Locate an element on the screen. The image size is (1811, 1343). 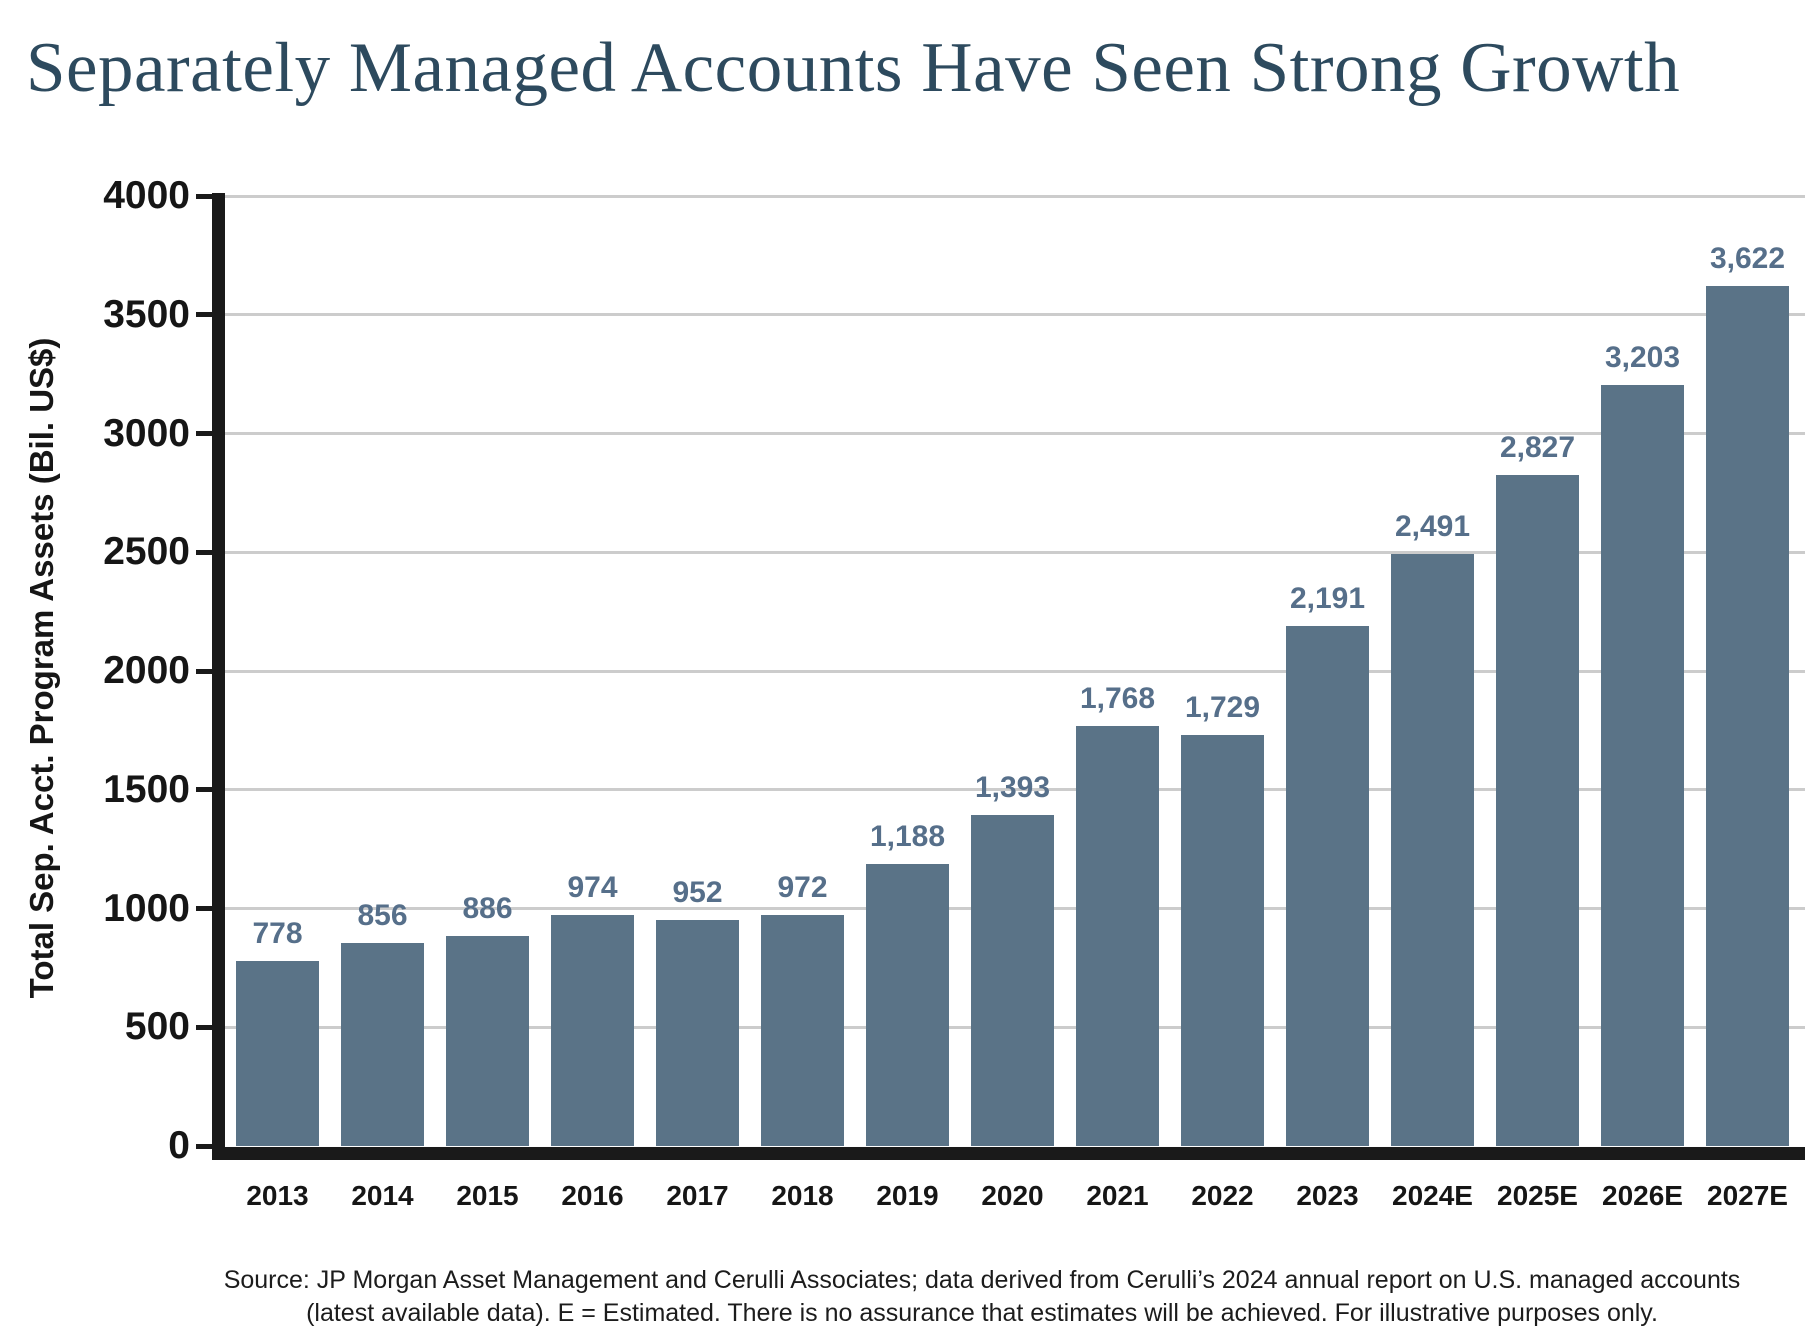
bar-slot-2023: 2,191 2023 is located at coordinates (1327, 703).